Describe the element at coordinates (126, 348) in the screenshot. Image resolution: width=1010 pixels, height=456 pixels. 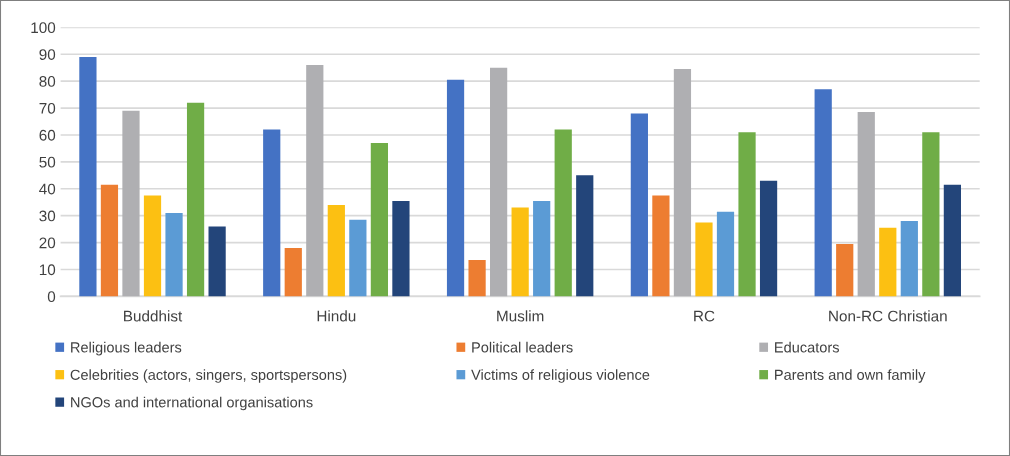
I see `legend-label: Religious leaders` at that location.